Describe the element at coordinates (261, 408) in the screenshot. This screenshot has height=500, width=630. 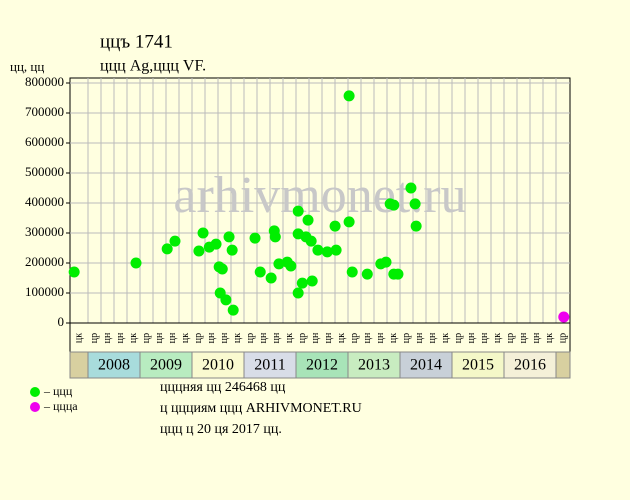
I see `footer-text: ц ццциям ццц ARHIVMONET.RU` at that location.